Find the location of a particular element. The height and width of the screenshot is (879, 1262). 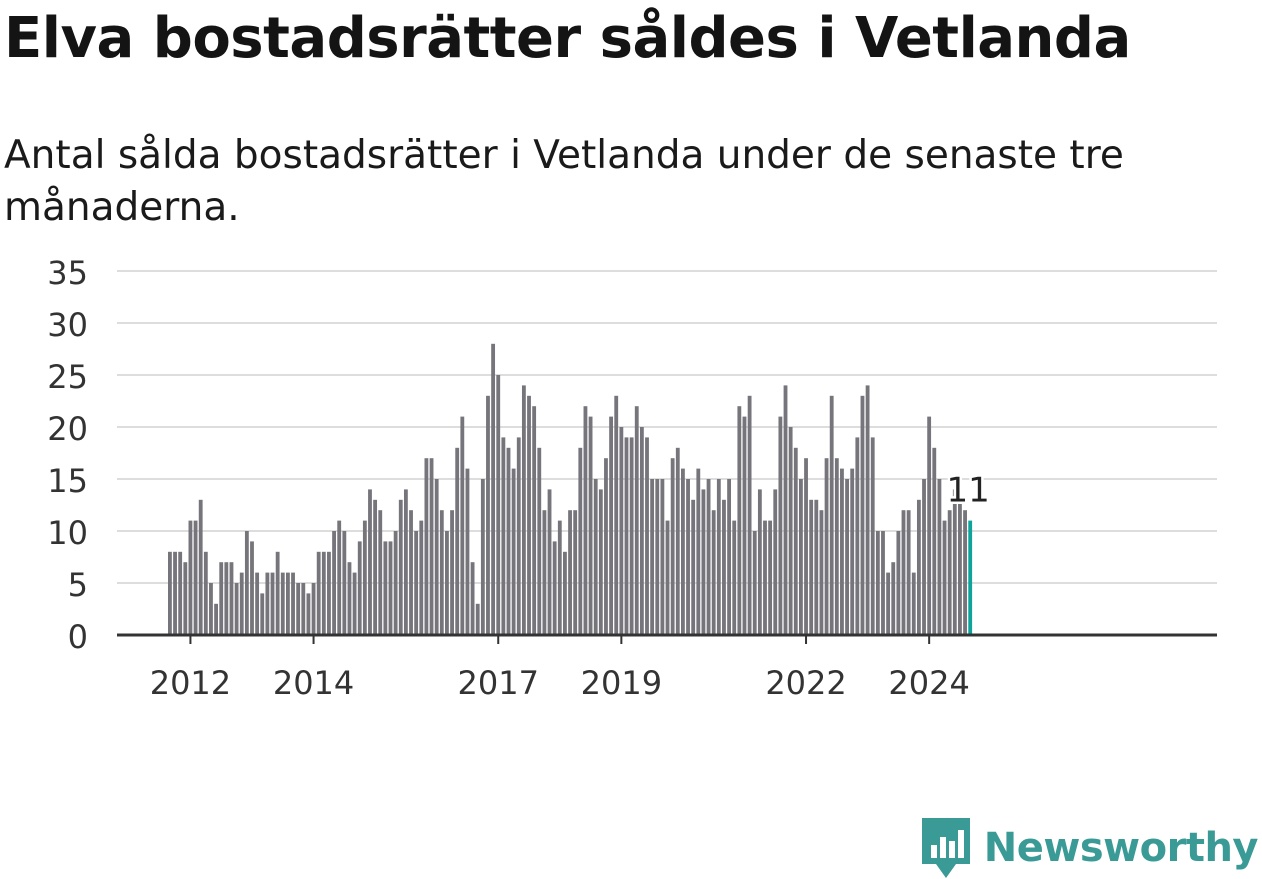

x-tick-label: 2024 is located at coordinates (928, 683).